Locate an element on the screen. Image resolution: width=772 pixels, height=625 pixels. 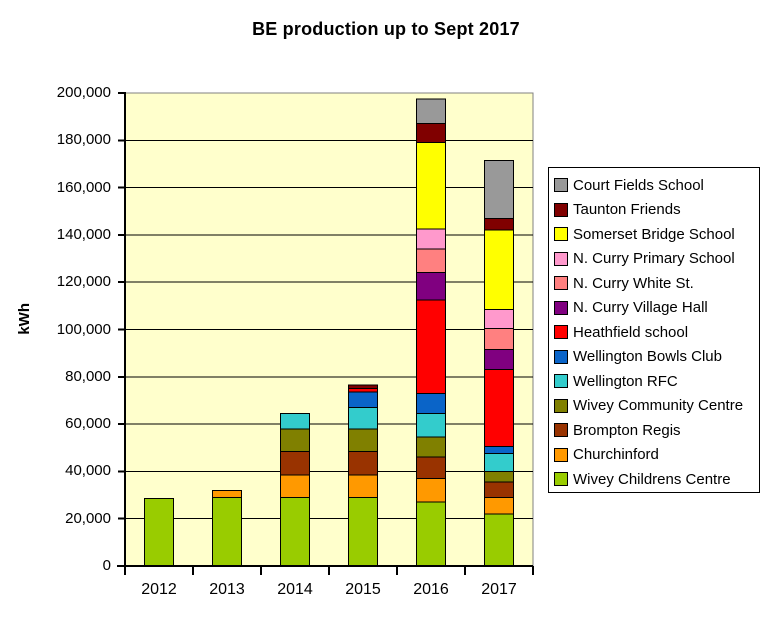
legend-label: Wivey Community Centre is located at coordinates (658, 406).